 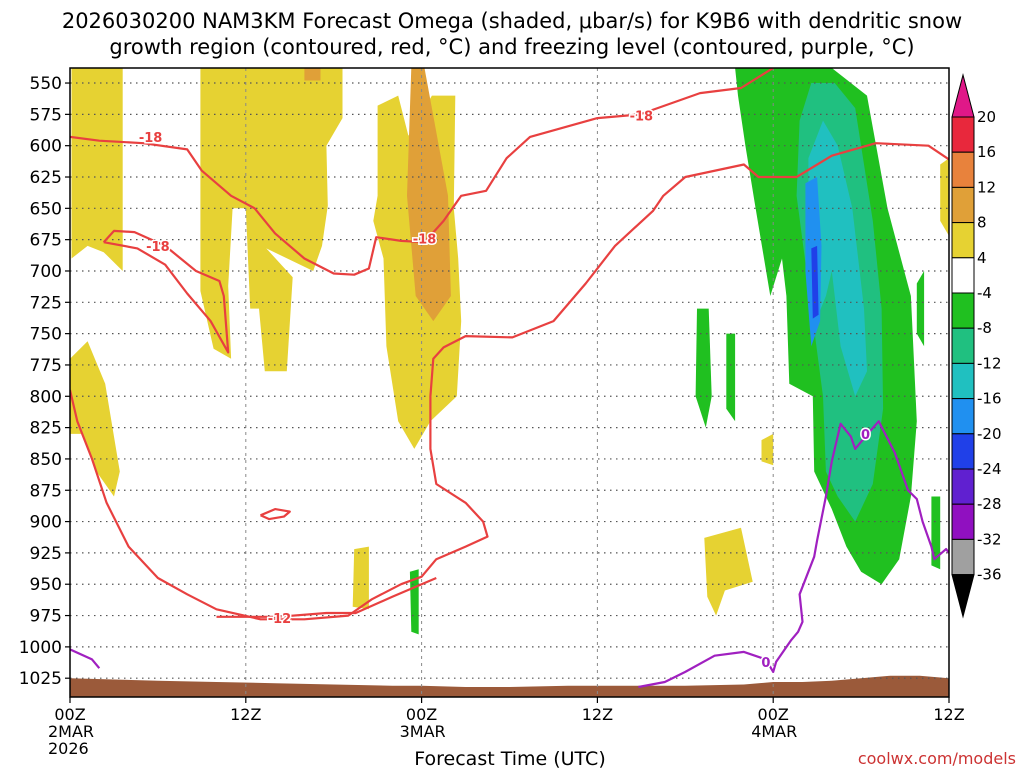 I want to click on credit-text: coolwx.com/models, so click(x=937, y=758).